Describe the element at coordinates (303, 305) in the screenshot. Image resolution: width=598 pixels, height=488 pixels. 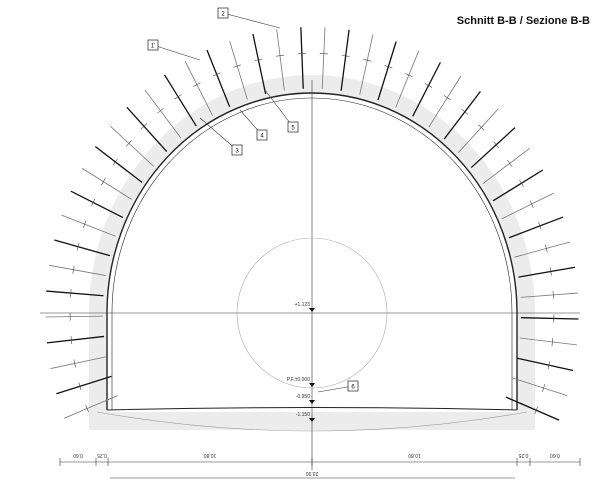
I see `level-label: +1.123` at that location.